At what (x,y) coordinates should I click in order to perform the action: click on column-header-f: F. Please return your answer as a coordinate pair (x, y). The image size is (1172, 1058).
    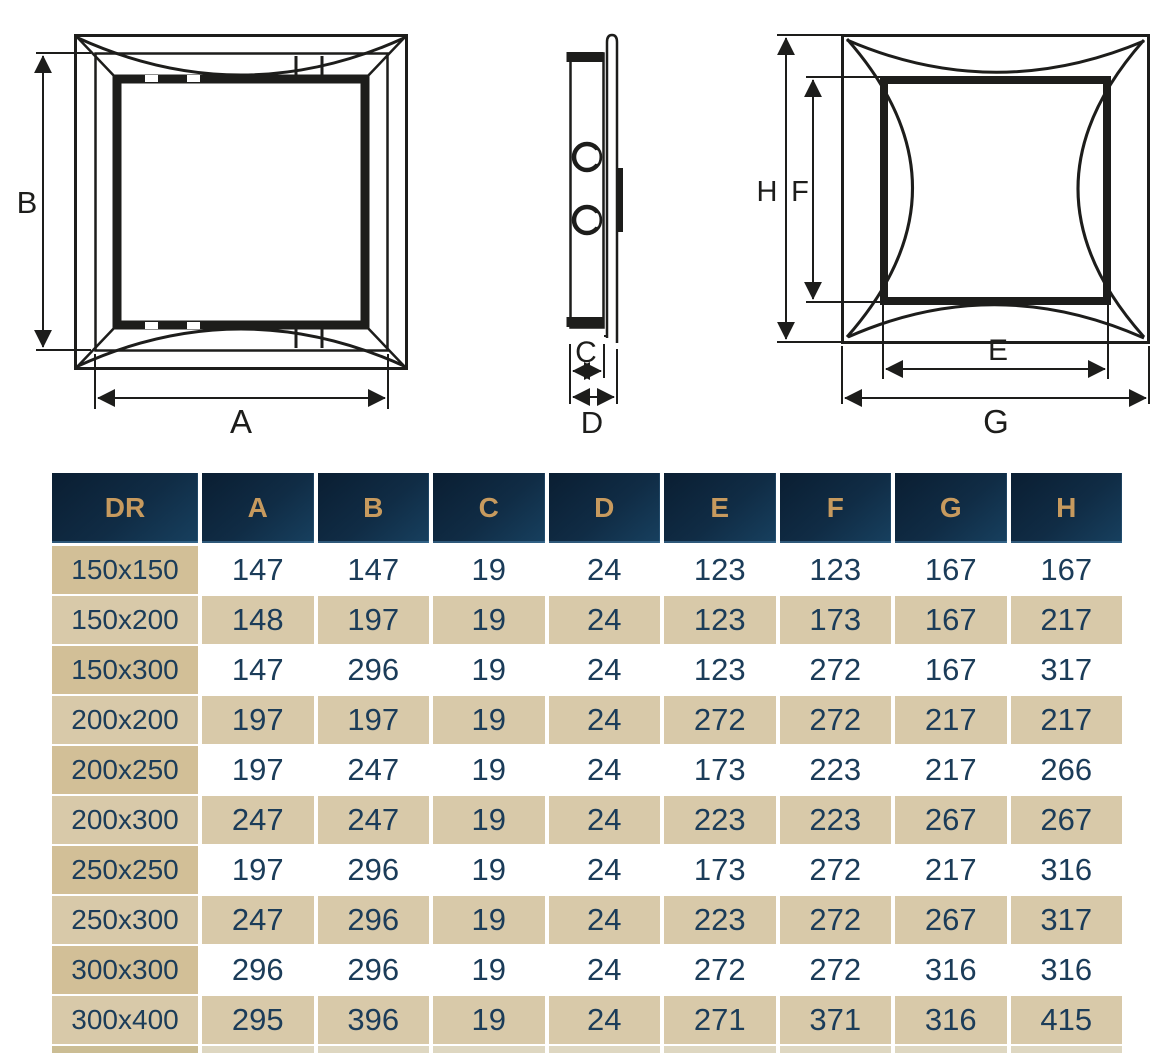
    Looking at the image, I should click on (835, 508).